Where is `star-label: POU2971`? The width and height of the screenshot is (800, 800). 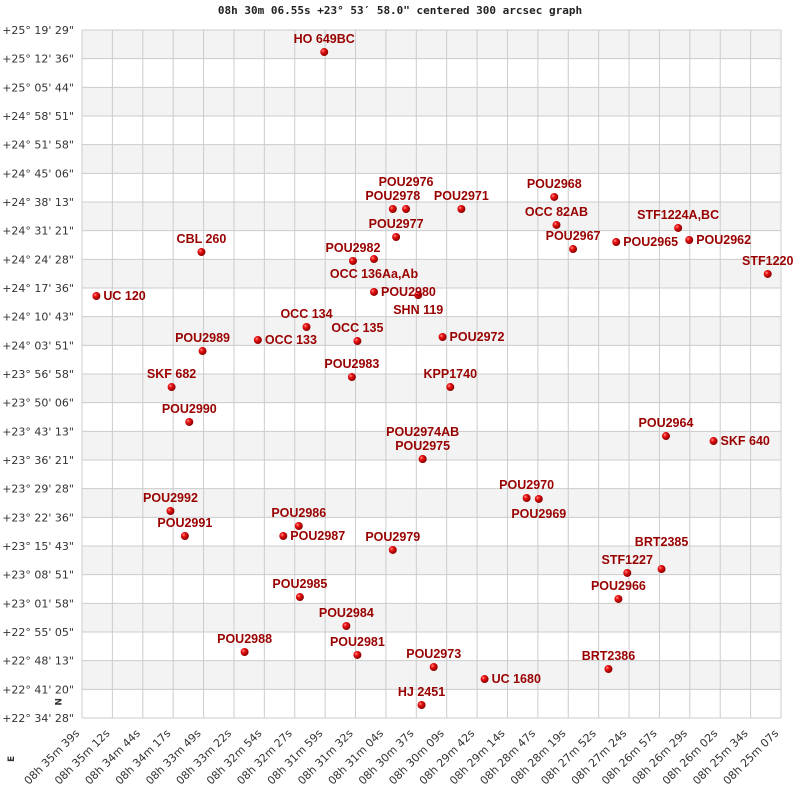
star-label: POU2971 is located at coordinates (461, 196).